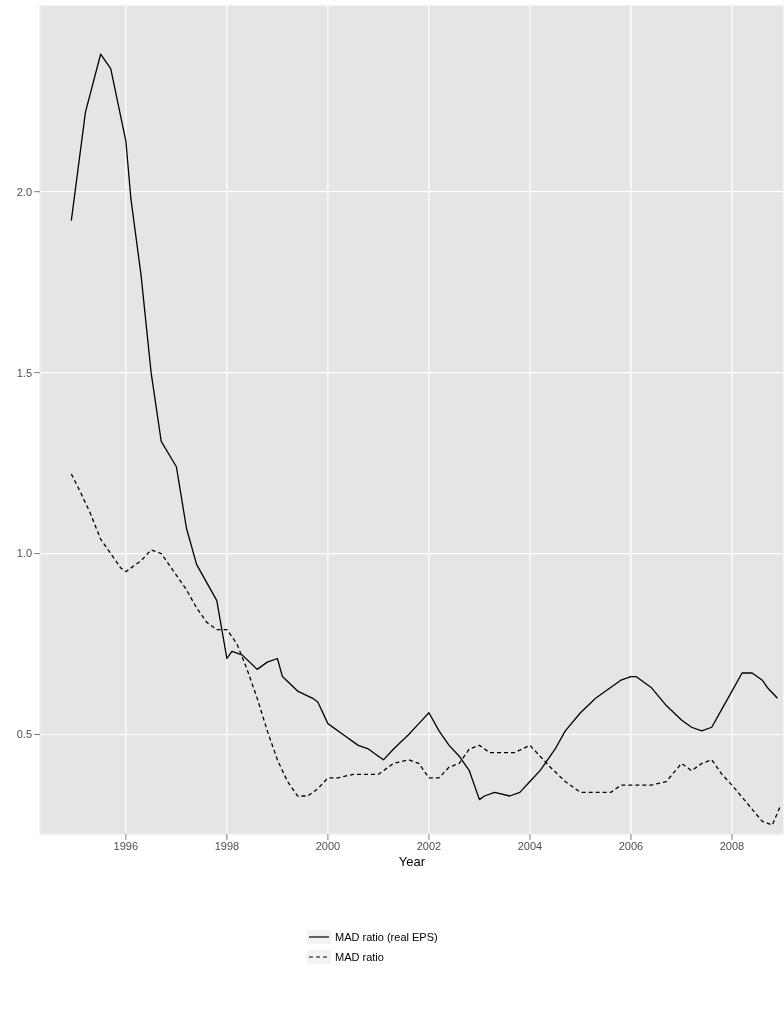 The image size is (784, 1020). What do you see at coordinates (24, 191) in the screenshot?
I see `y-tick-label: 2.0` at bounding box center [24, 191].